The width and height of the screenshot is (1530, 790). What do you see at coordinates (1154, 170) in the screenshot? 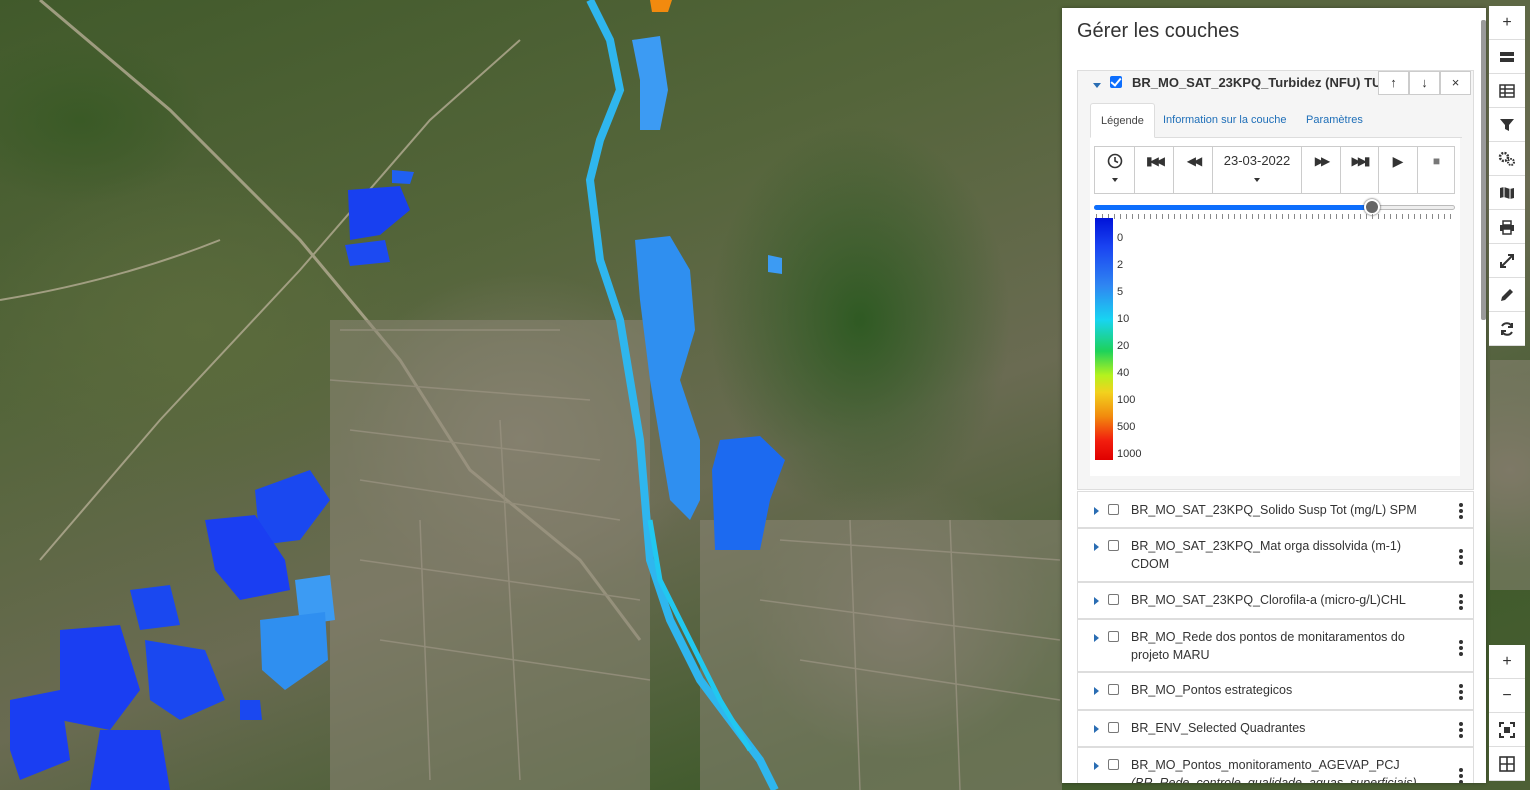
I see `first-step-button: ▮◀◀` at bounding box center [1154, 170].